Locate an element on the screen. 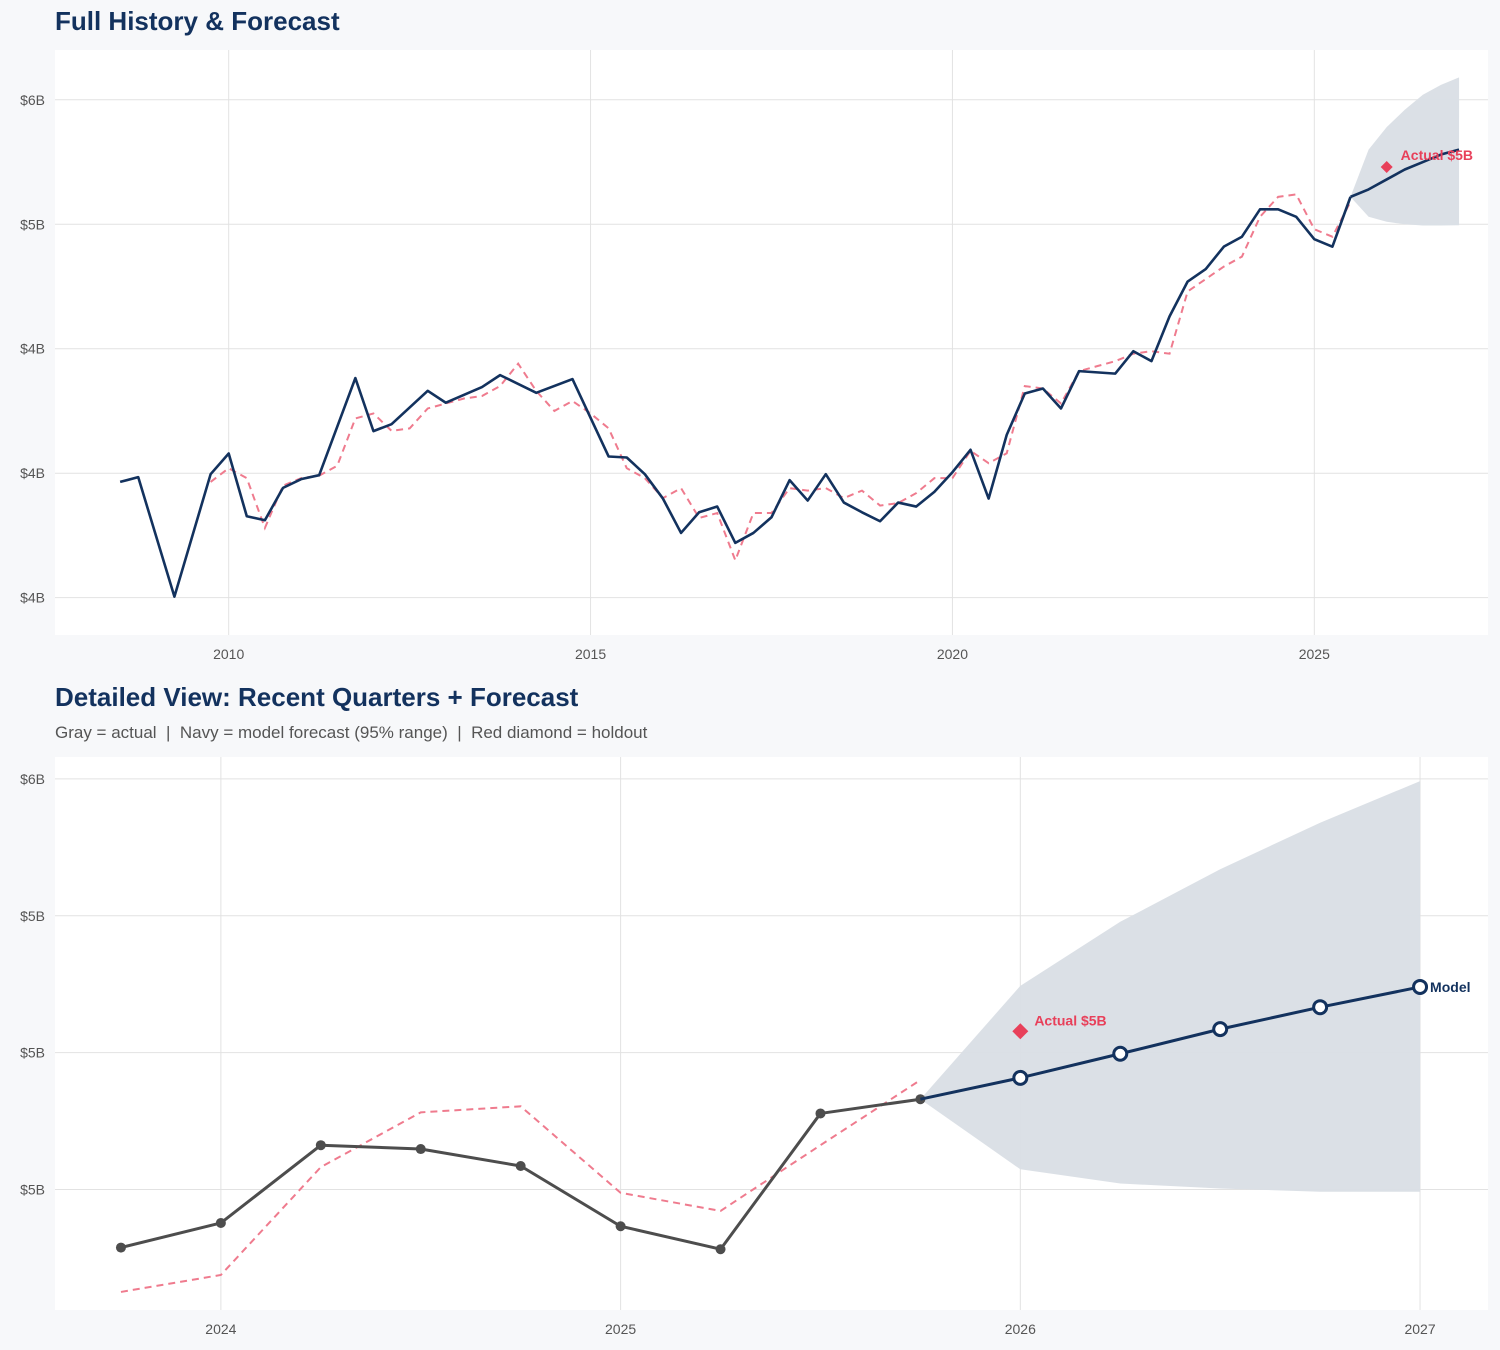 This screenshot has height=1350, width=1500. bottom-confidence-band is located at coordinates (1170, 986).